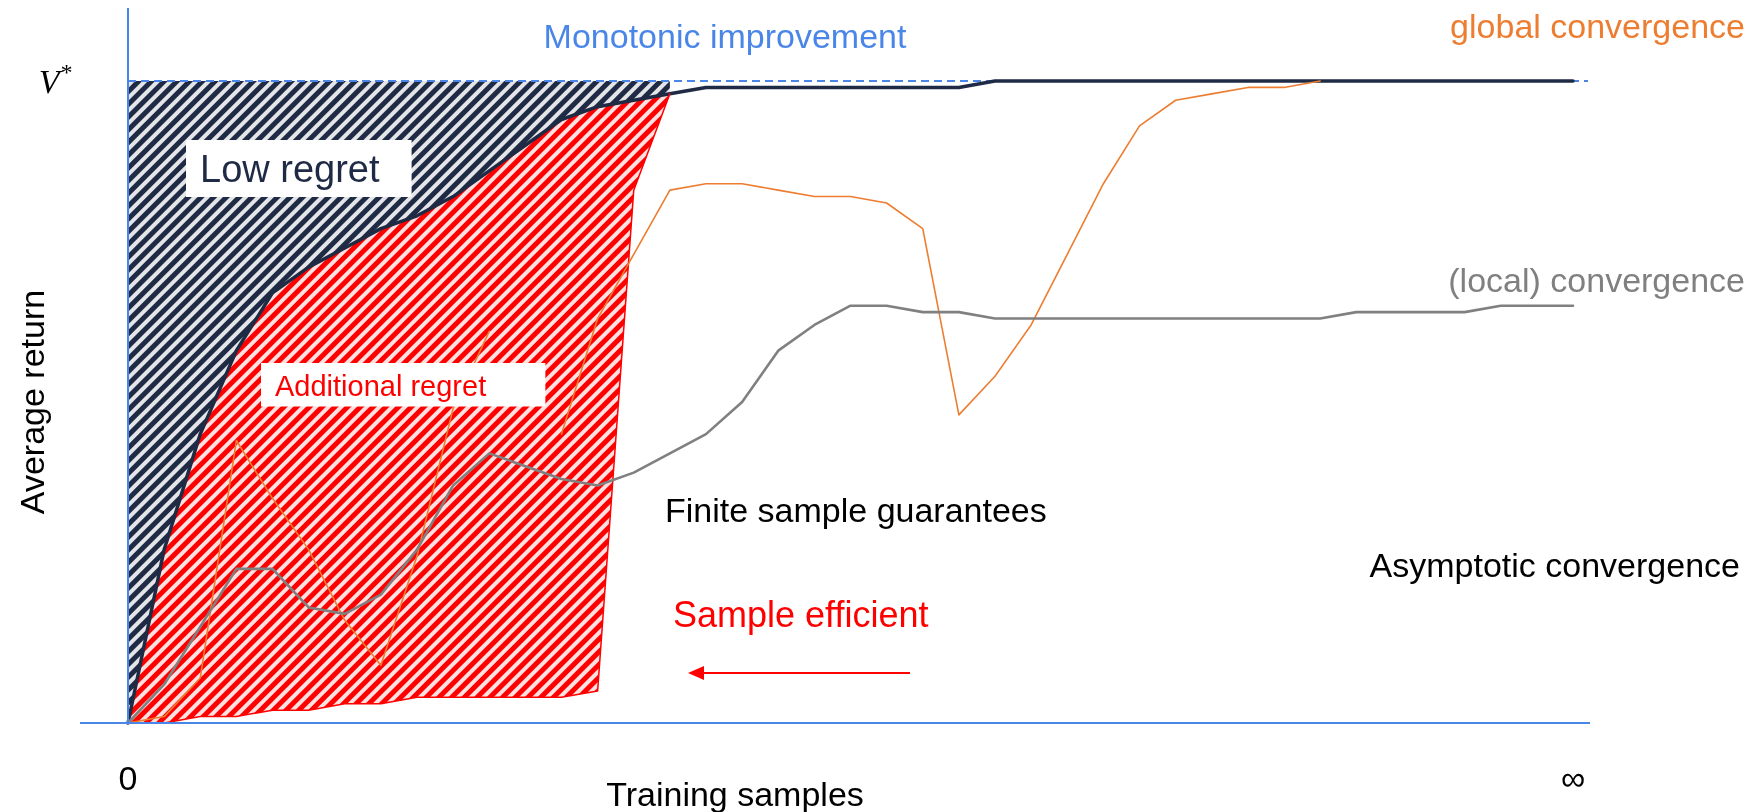  I want to click on x-tick-label: ∞, so click(1573, 778).